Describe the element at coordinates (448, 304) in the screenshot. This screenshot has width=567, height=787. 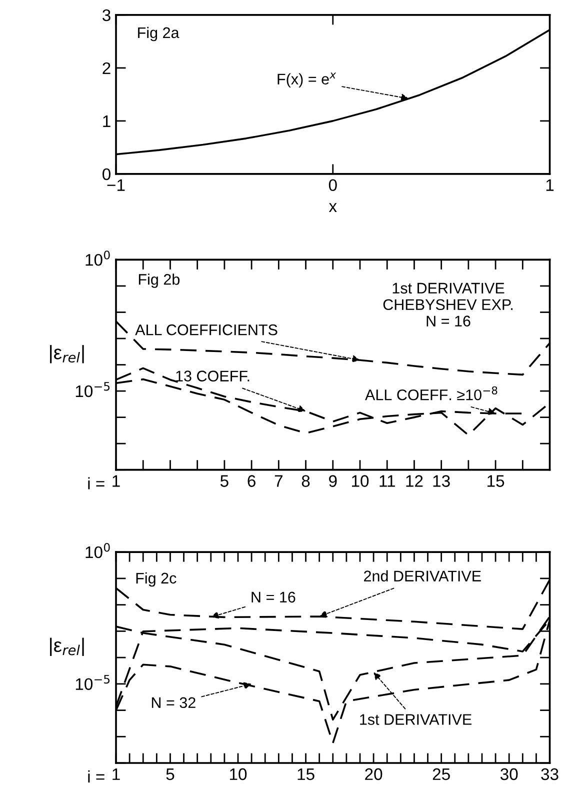
I see `annotation: 1st DERIVATIVE CHEBYSHEV EXP. N = 16` at that location.